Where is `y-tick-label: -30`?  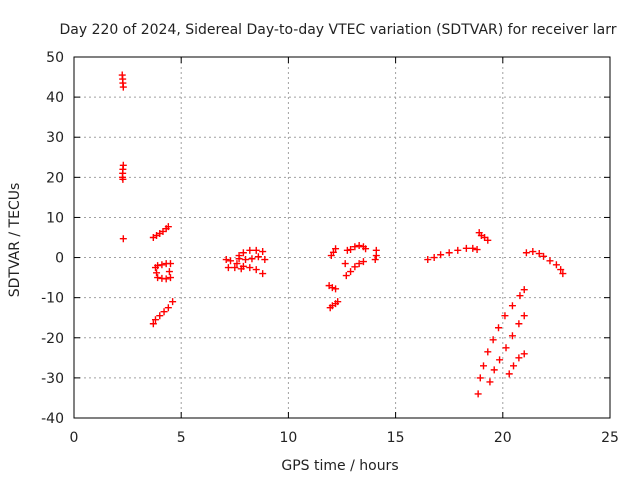
y-tick-label: -30 is located at coordinates (52, 379).